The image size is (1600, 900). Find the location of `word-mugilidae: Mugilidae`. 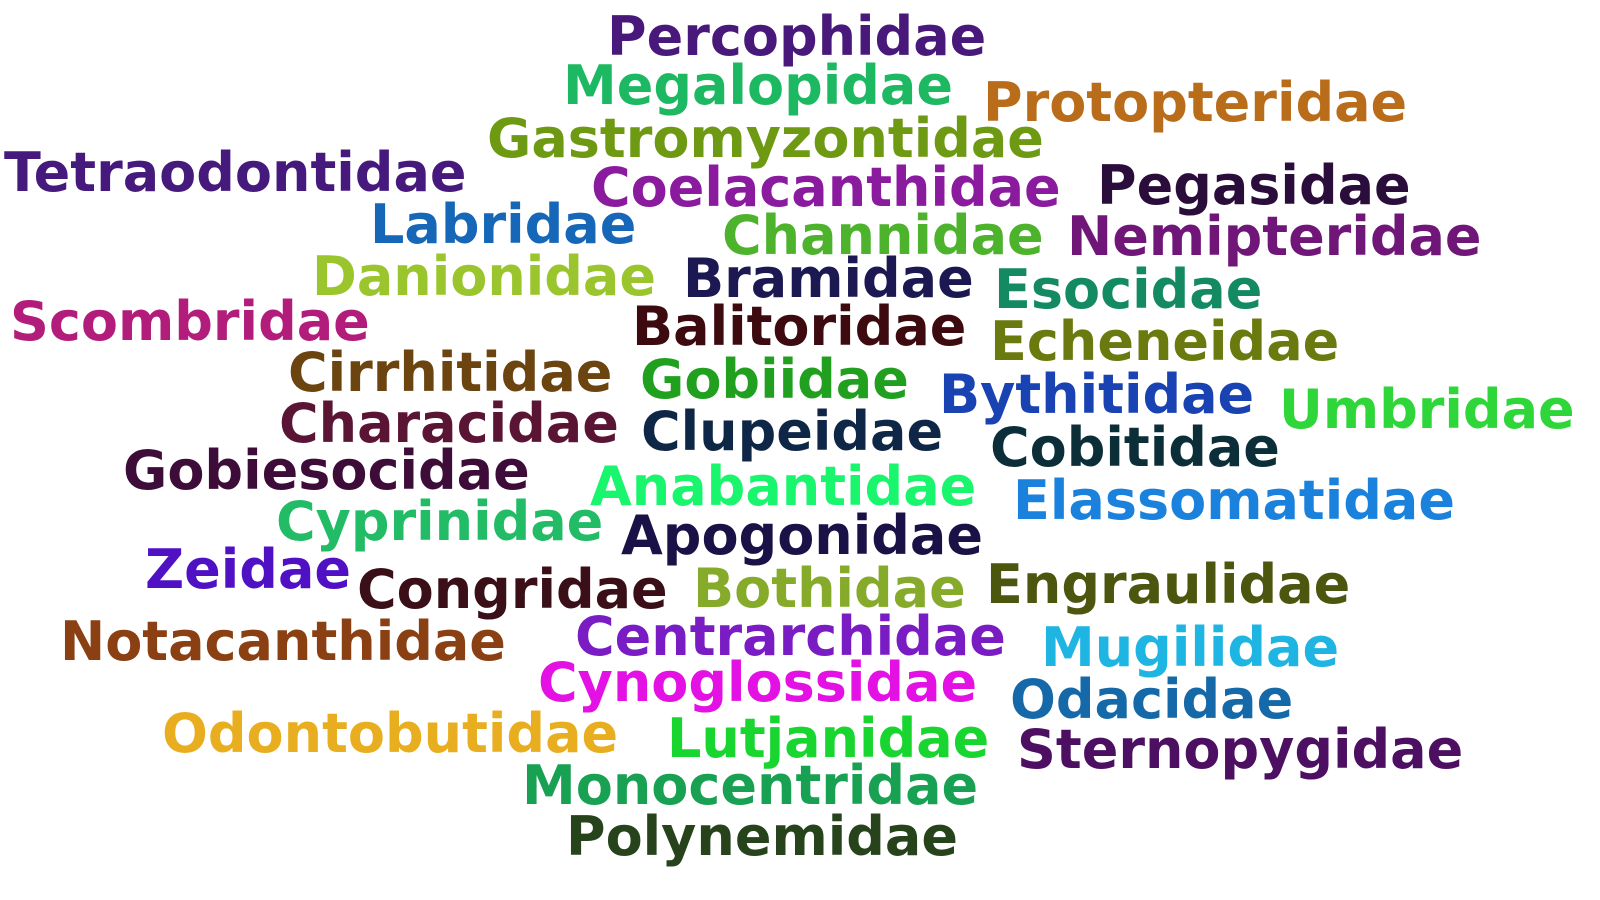

word-mugilidae: Mugilidae is located at coordinates (1190, 647).